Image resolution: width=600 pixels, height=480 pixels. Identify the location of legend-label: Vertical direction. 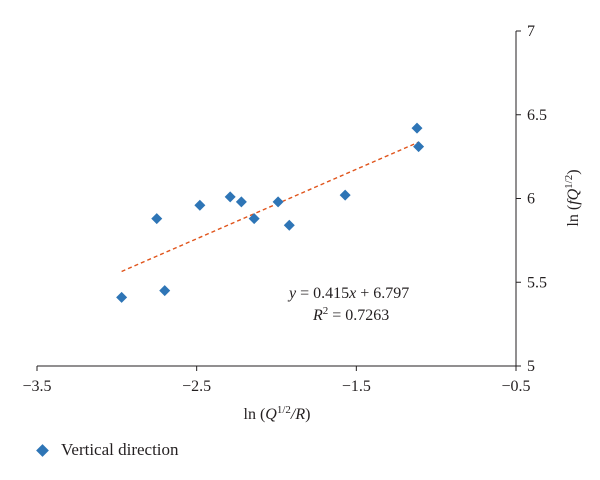
(120, 449).